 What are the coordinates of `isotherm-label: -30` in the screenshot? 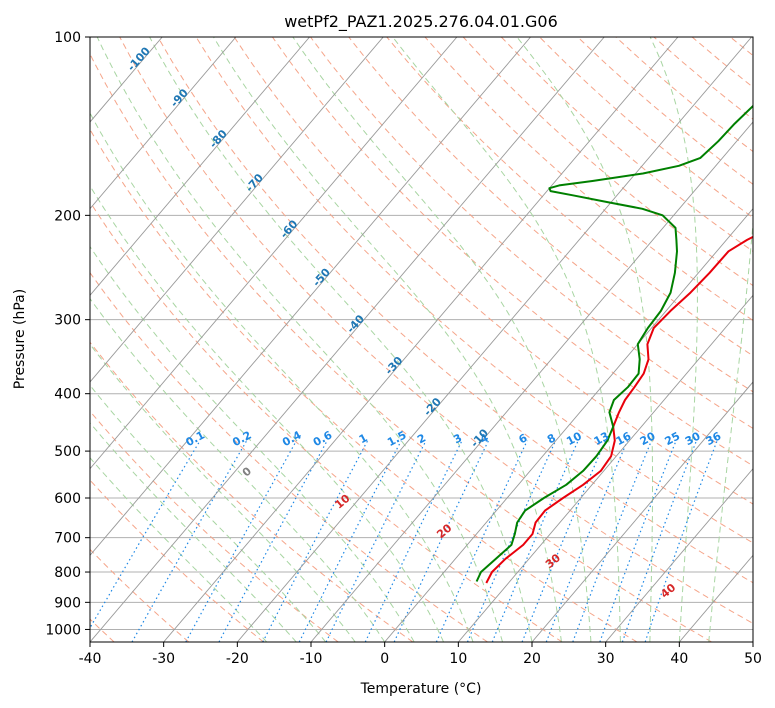 It's located at (393, 366).